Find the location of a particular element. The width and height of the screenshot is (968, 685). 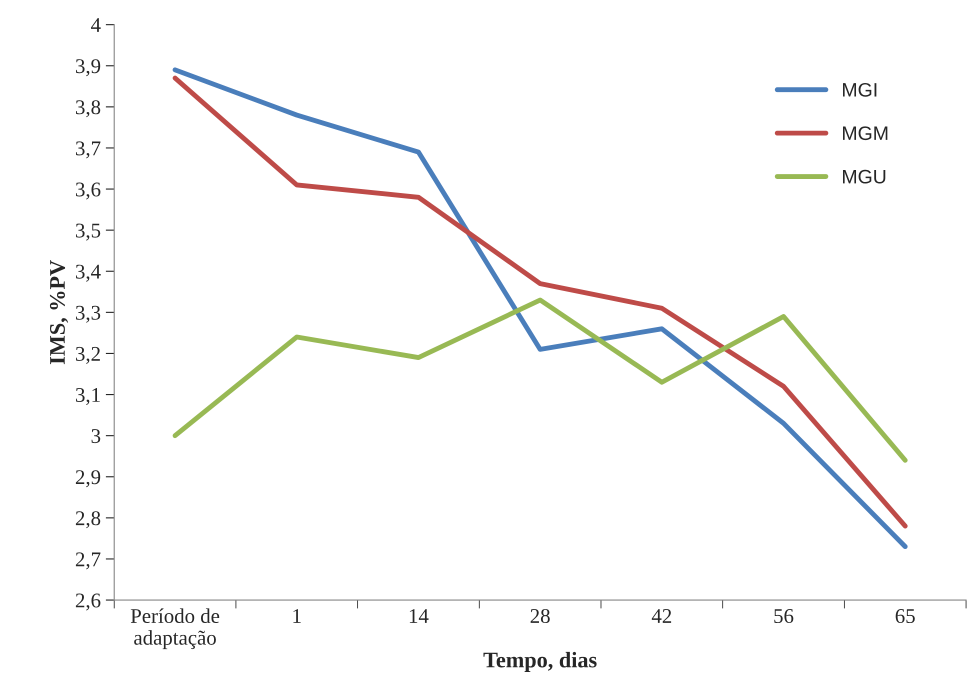

x-tick-label: 14 is located at coordinates (419, 616).